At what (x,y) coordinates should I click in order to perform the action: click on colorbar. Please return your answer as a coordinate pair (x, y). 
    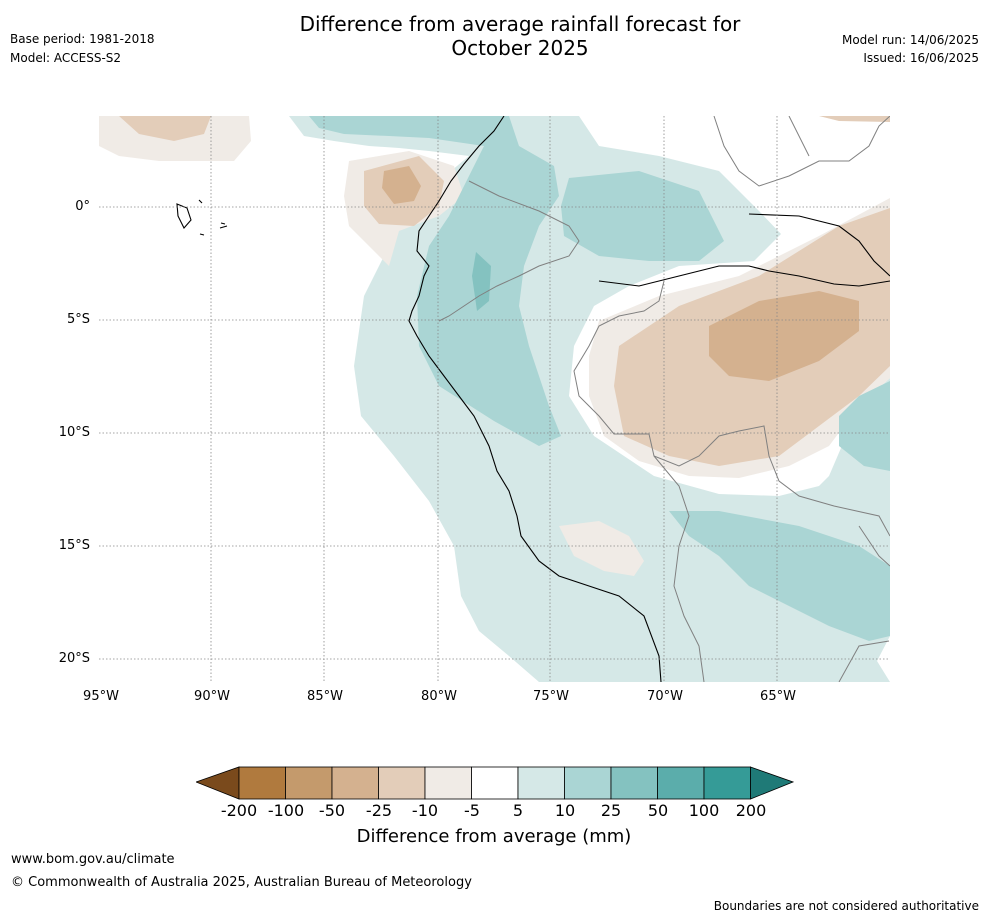
    Looking at the image, I should click on (495, 783).